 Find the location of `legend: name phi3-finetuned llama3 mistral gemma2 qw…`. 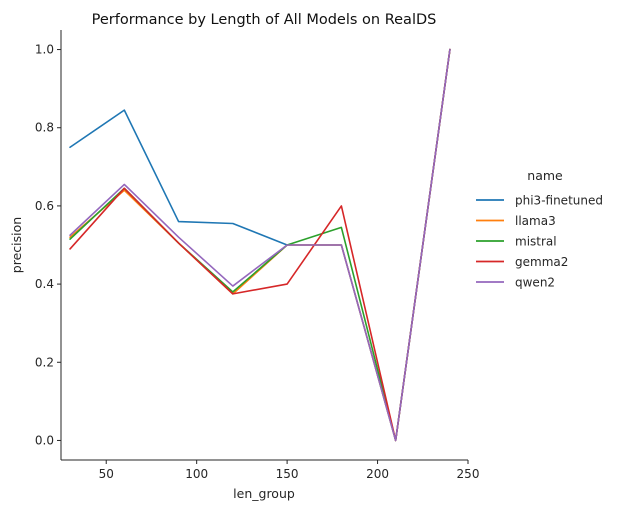

legend: name phi3-finetuned llama3 mistral gemma2 qw… is located at coordinates (539, 229).